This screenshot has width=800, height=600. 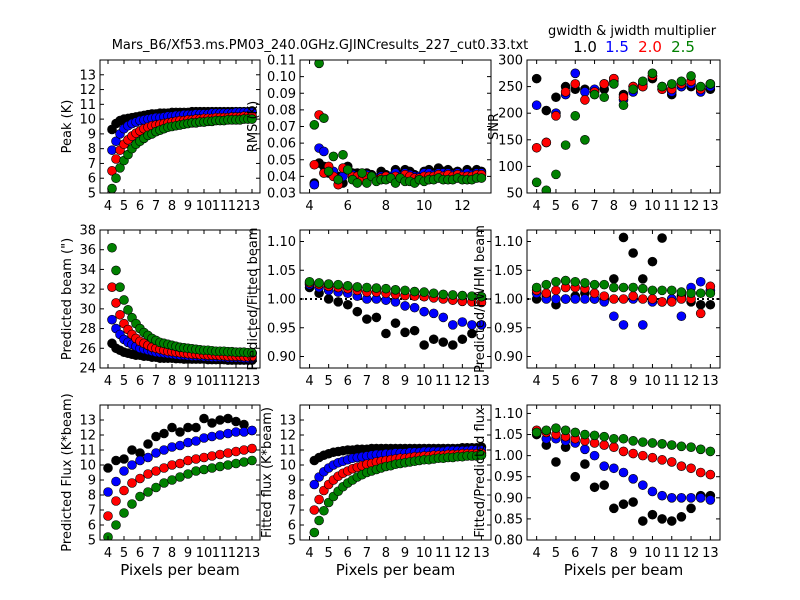 What do you see at coordinates (281, 61) in the screenshot?
I see `y-tick-label: 0.11` at bounding box center [281, 61].